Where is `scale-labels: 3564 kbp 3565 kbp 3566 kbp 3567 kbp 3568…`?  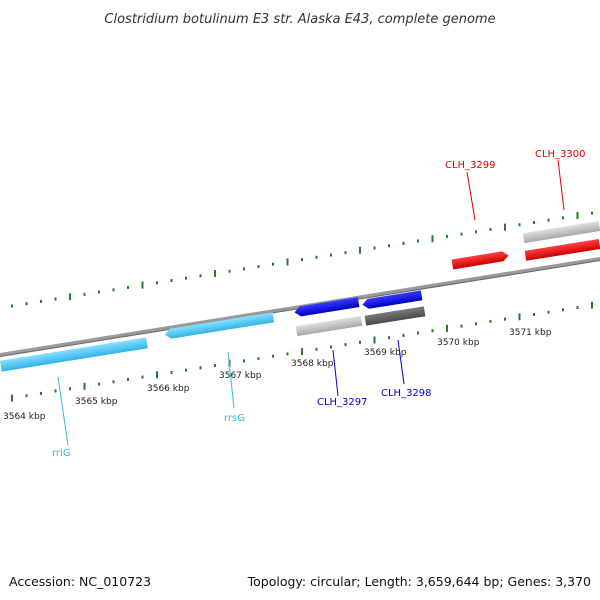
scale-labels: 3564 kbp 3565 kbp 3566 kbp 3567 kbp 3568… is located at coordinates (277, 375).